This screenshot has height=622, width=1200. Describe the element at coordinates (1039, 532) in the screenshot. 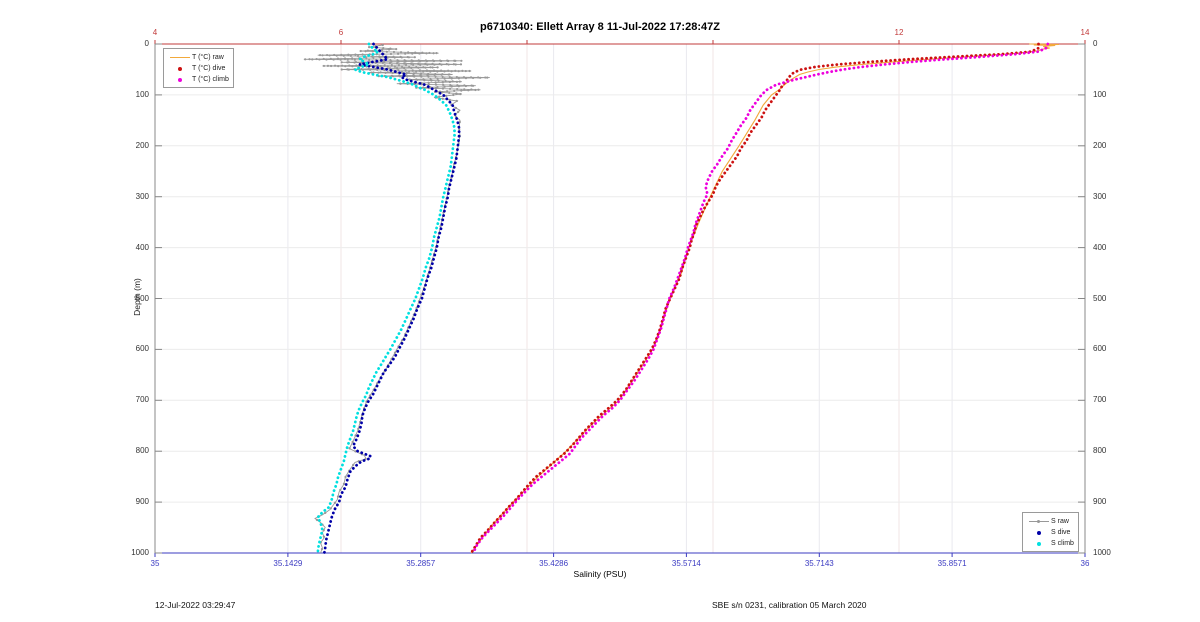

I see `s-dive-dot-swatch` at that location.